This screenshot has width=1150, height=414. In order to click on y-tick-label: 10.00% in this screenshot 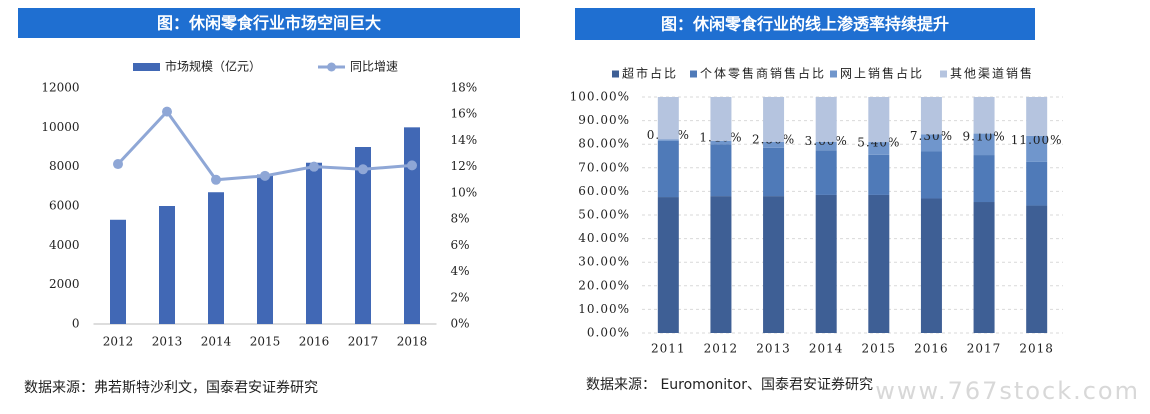, I will do `click(604, 309)`.